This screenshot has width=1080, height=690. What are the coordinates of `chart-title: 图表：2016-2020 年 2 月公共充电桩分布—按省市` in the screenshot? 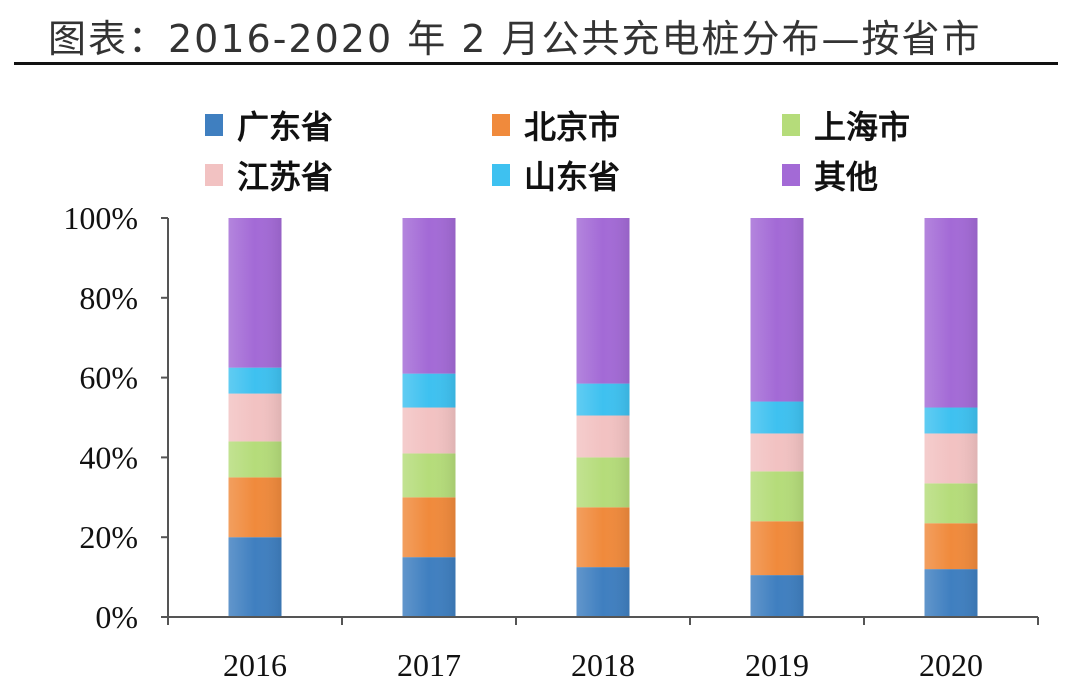 It's located at (515, 39).